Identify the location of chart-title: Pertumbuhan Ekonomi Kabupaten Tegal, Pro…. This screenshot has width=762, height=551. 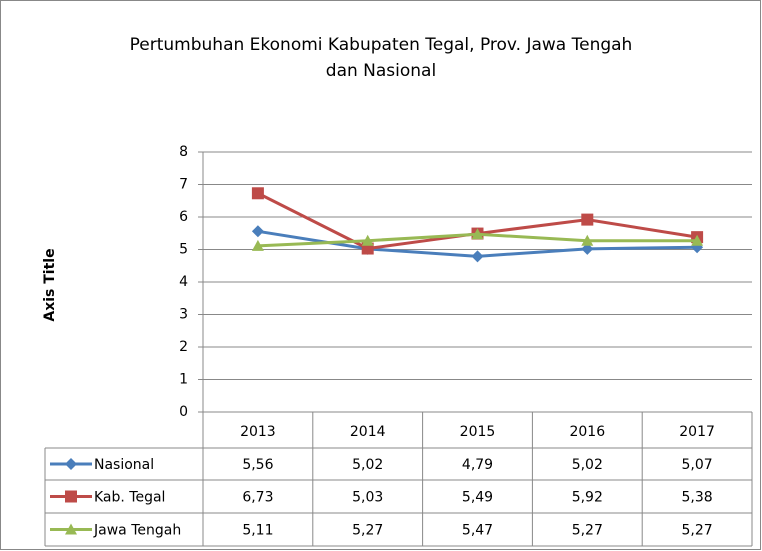
(381, 45).